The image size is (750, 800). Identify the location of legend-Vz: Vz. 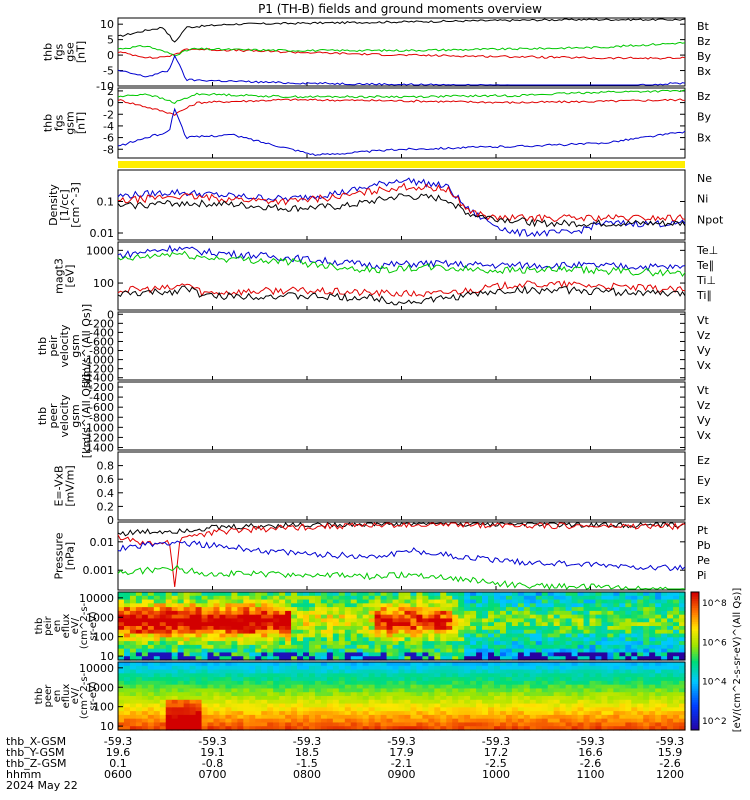
(704, 335).